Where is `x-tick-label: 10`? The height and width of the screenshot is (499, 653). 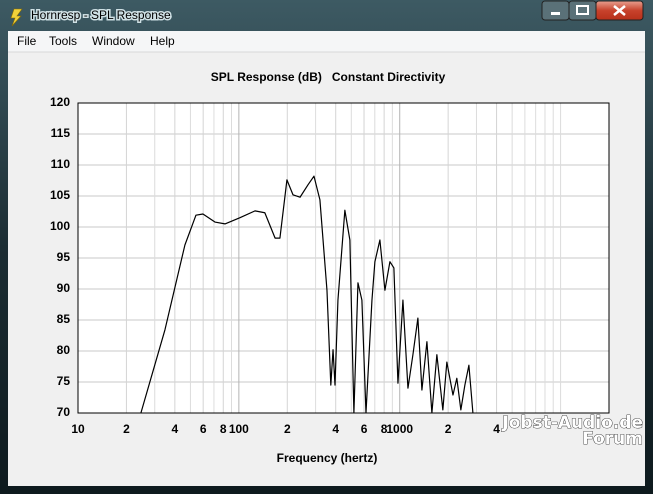
x-tick-label: 10 is located at coordinates (78, 429).